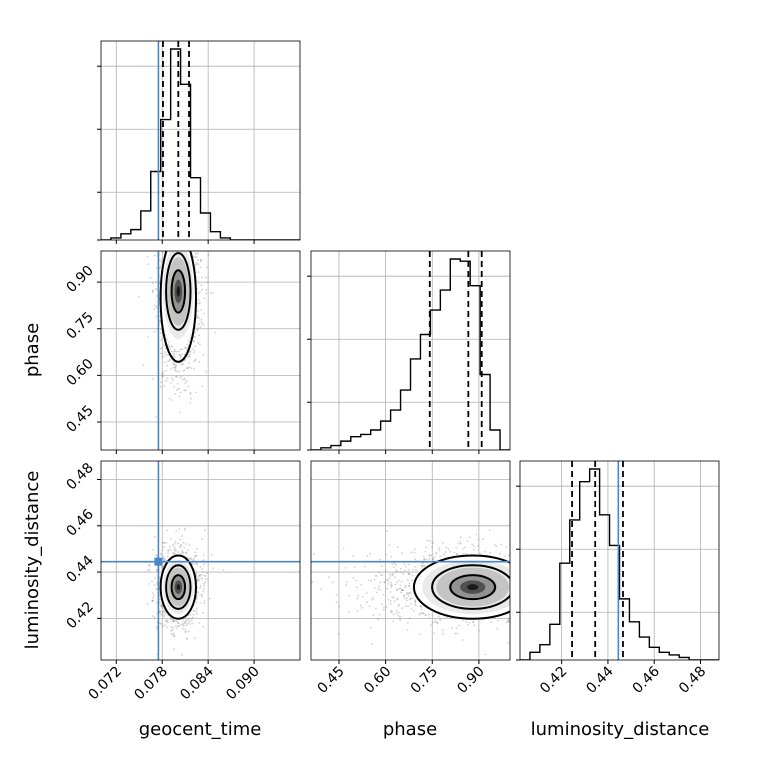 This screenshot has height=764, width=760. Describe the element at coordinates (199, 142) in the screenshot. I see `panel-geocent_time-geocent_time` at that location.